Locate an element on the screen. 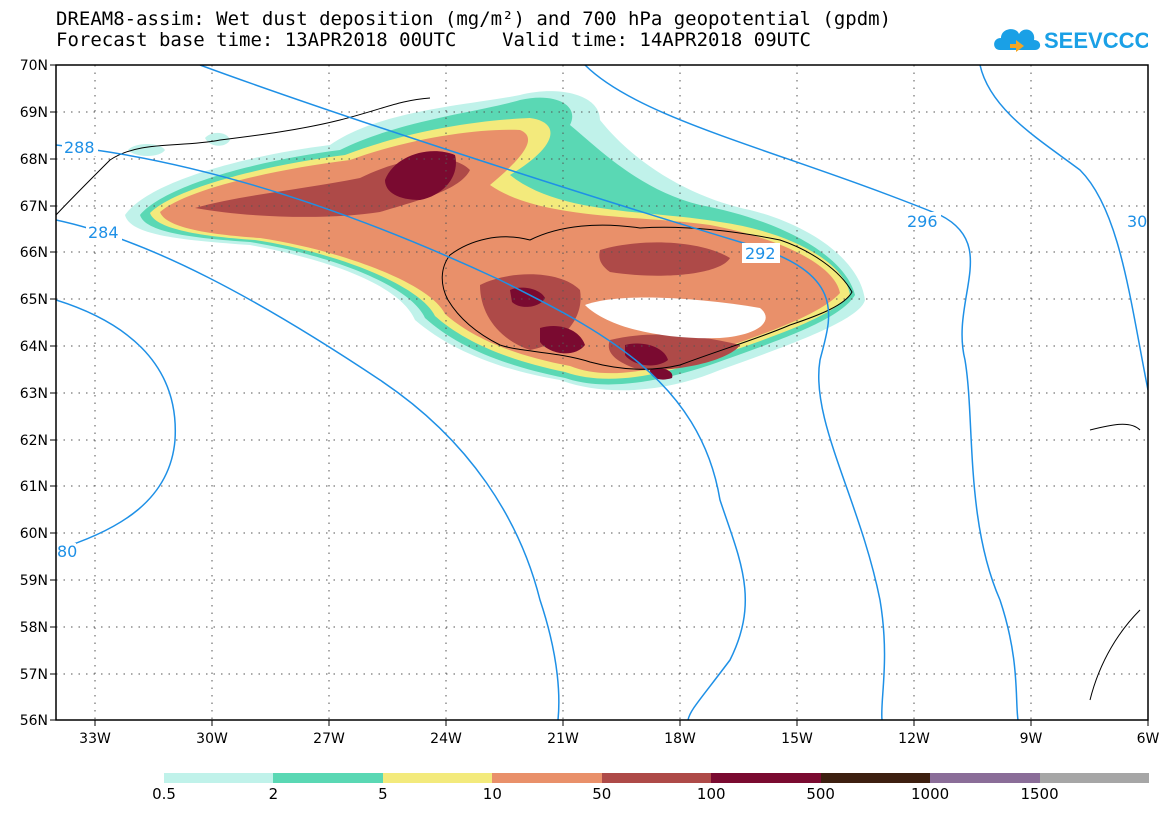  longitude-labels: 33W 30W 27W 24W 21W 18W 15W 12W 9W 6W is located at coordinates (619, 739).